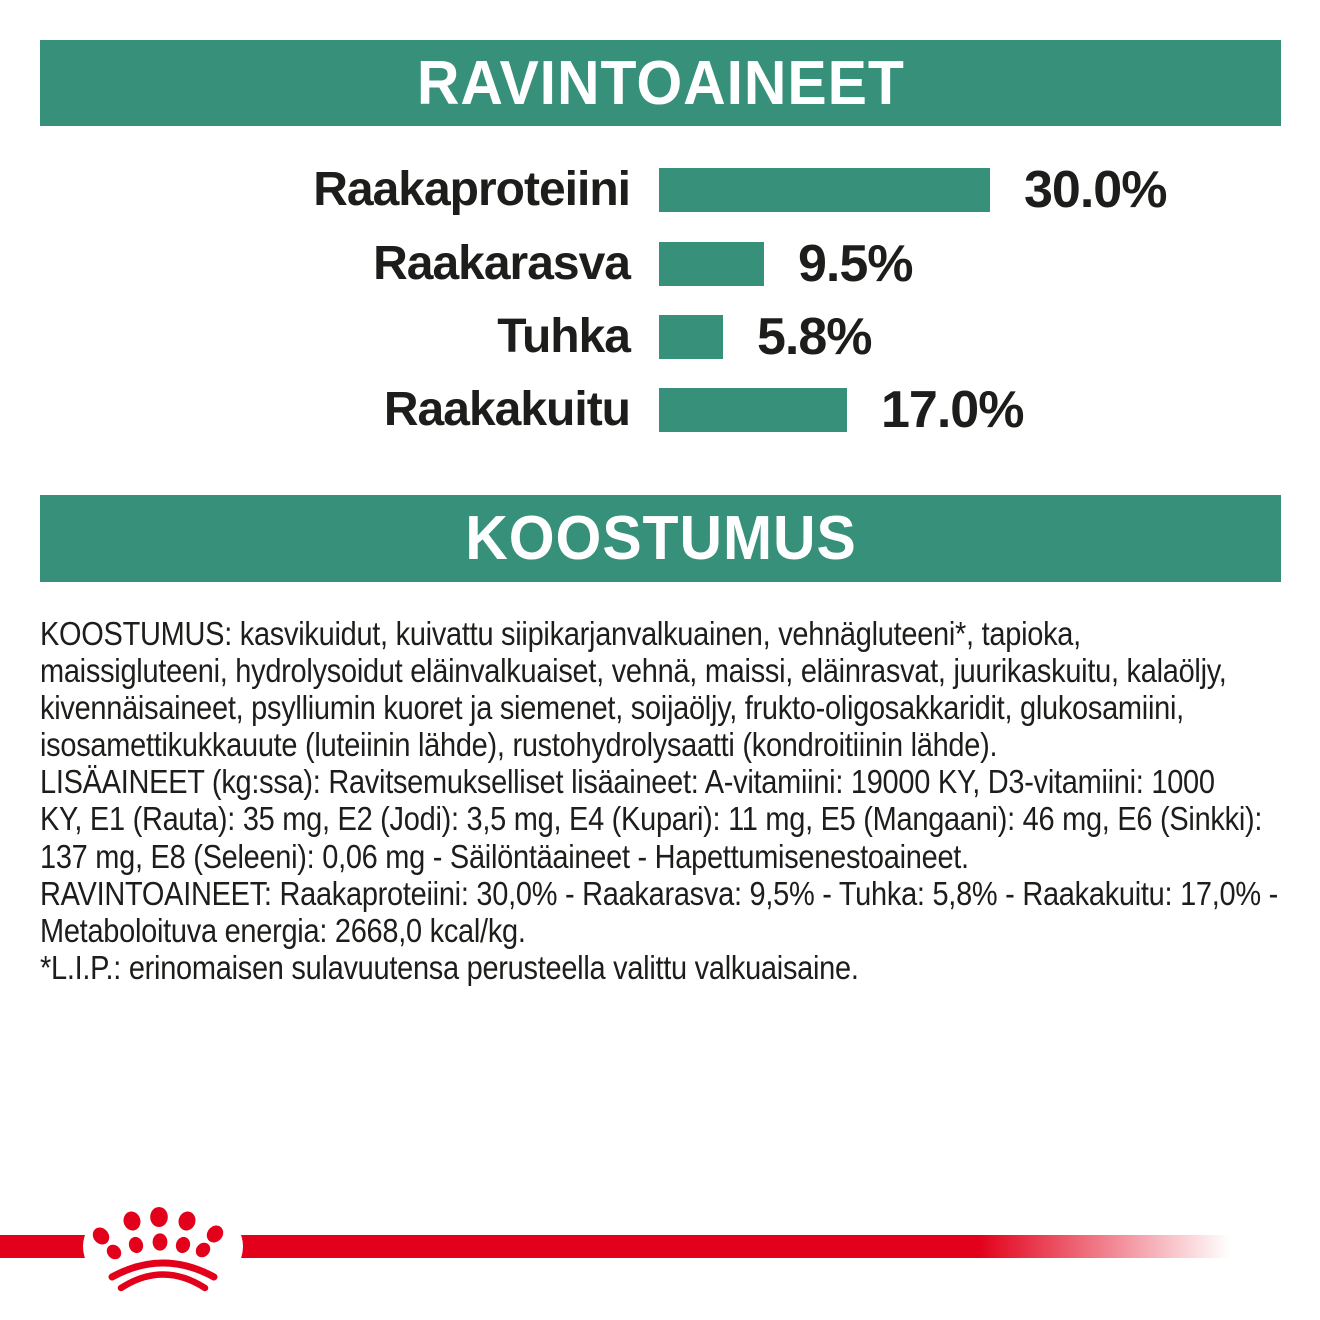 The height and width of the screenshot is (1320, 1320). What do you see at coordinates (472, 189) in the screenshot?
I see `bar-label: Raakaproteiini` at bounding box center [472, 189].